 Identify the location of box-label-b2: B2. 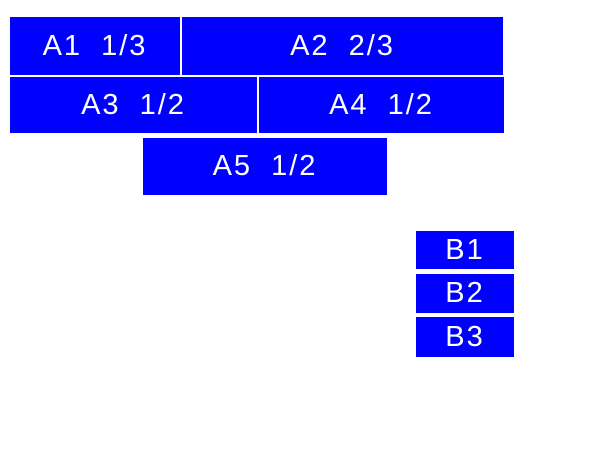
(465, 293).